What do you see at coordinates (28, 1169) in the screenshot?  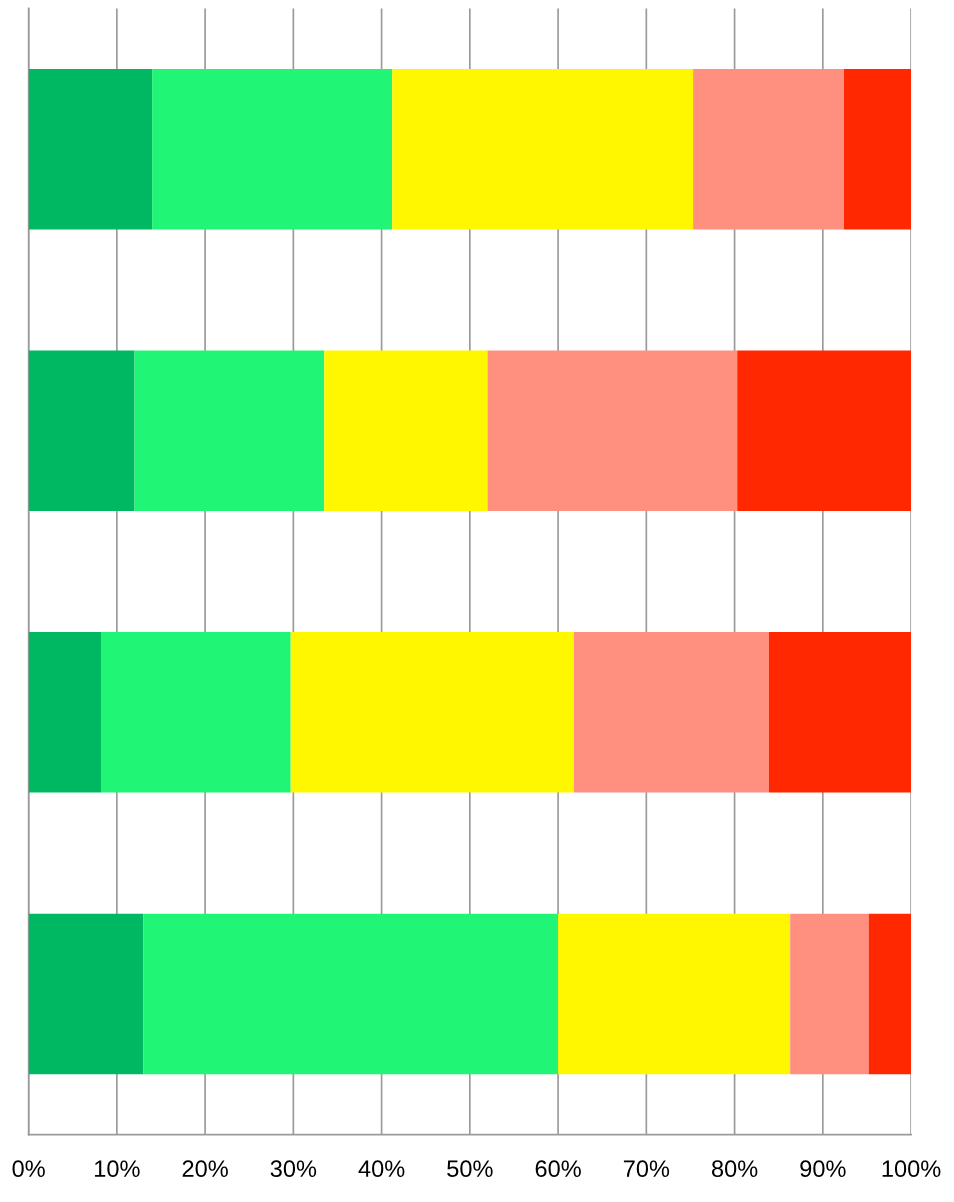 I see `x-tick-label: 0%` at bounding box center [28, 1169].